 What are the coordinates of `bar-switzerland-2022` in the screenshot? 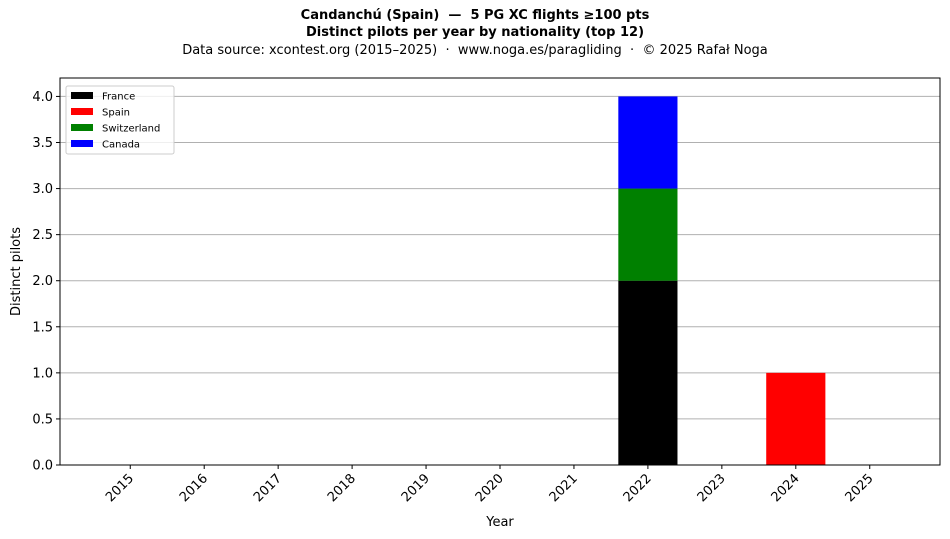 It's located at (648, 234).